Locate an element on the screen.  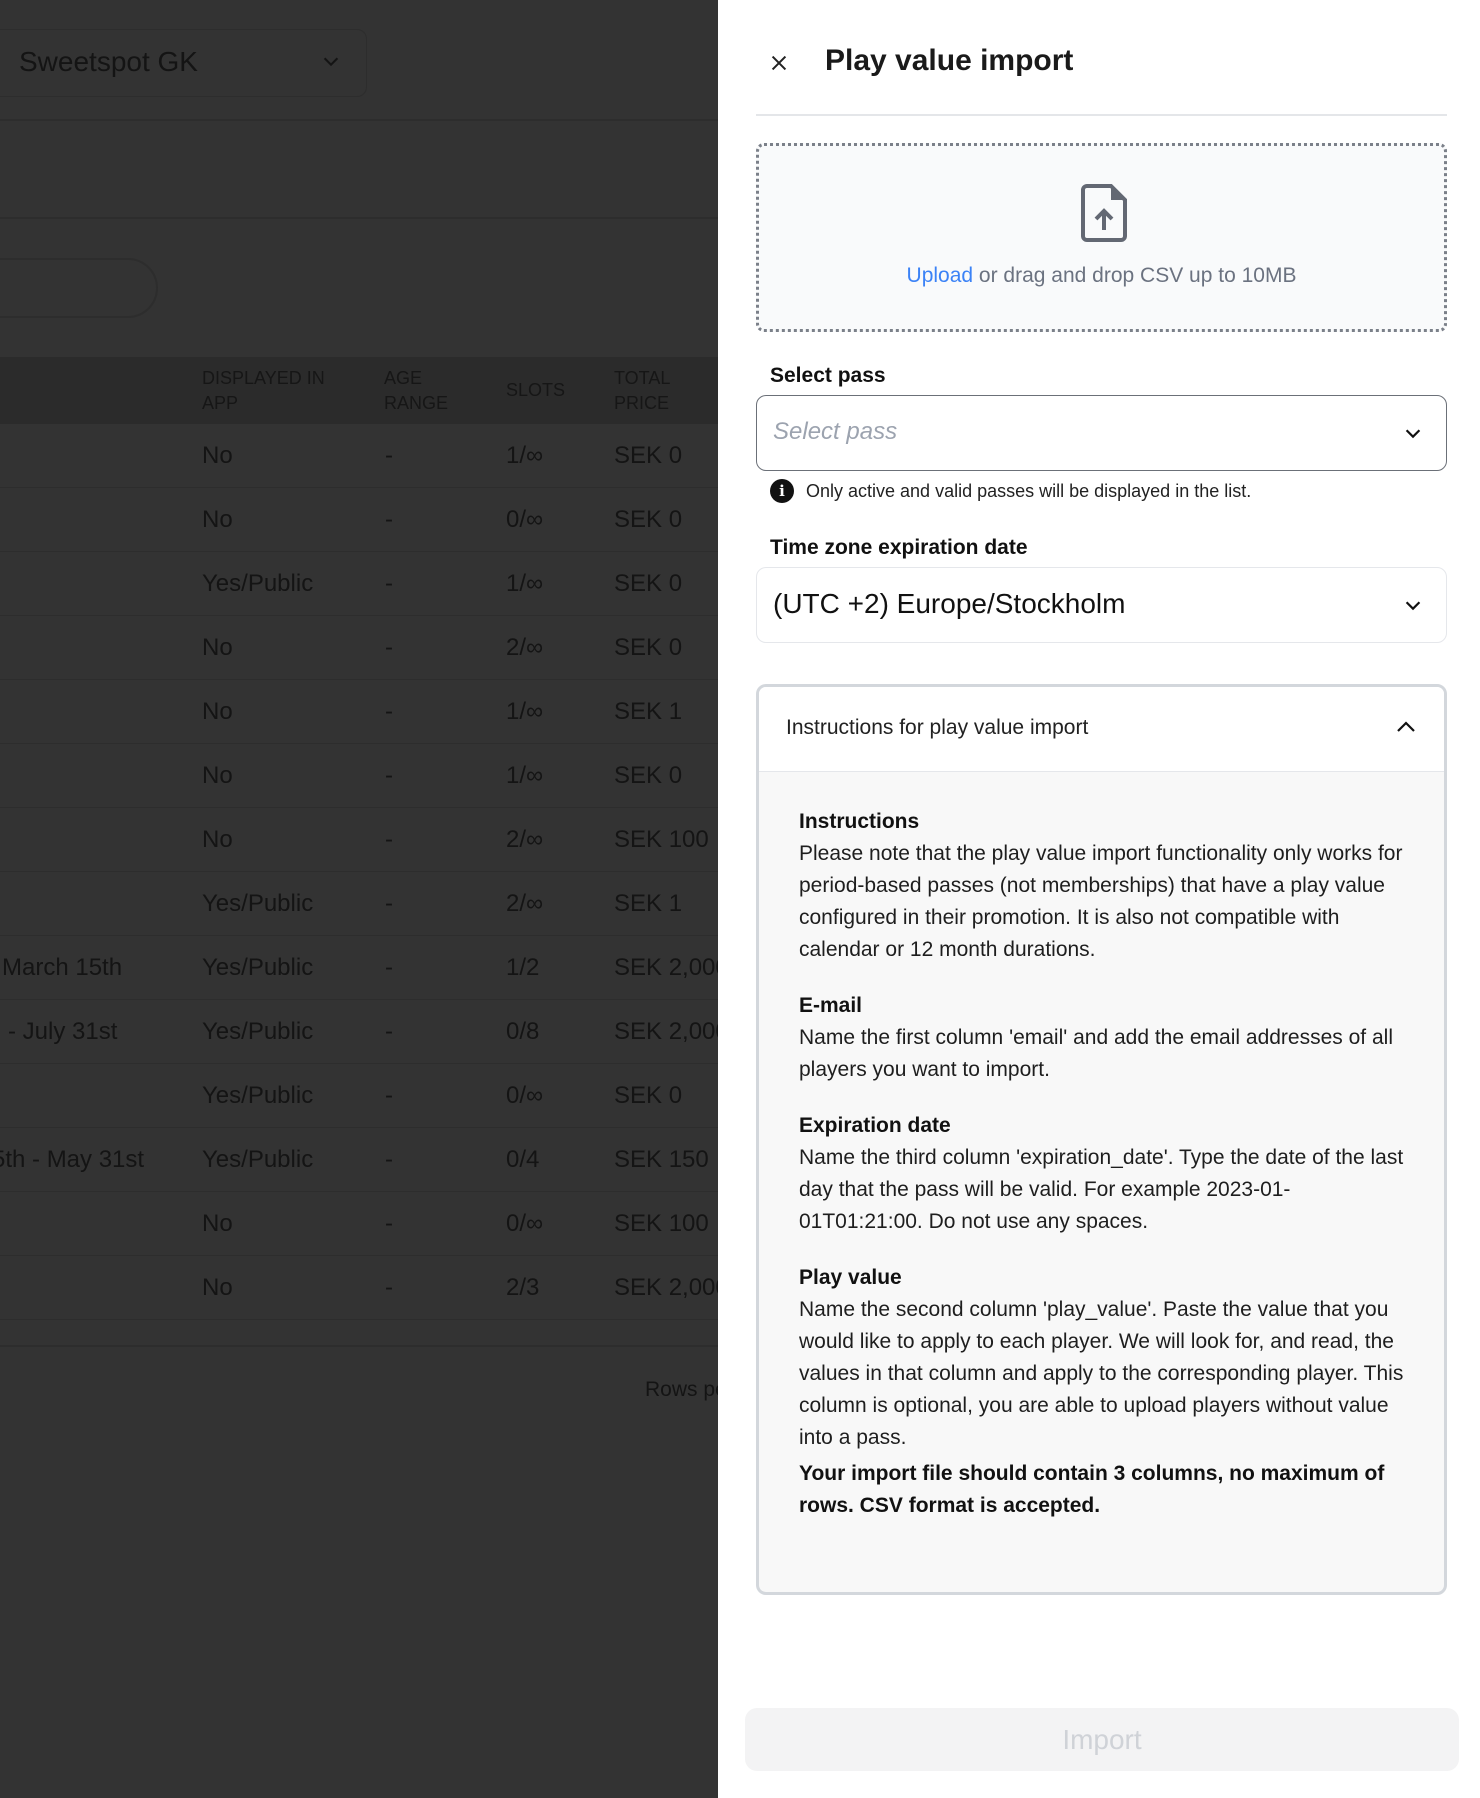
table-row: March 15th Yes/Public - 1/2 SEK 2,000 is located at coordinates (359, 968).